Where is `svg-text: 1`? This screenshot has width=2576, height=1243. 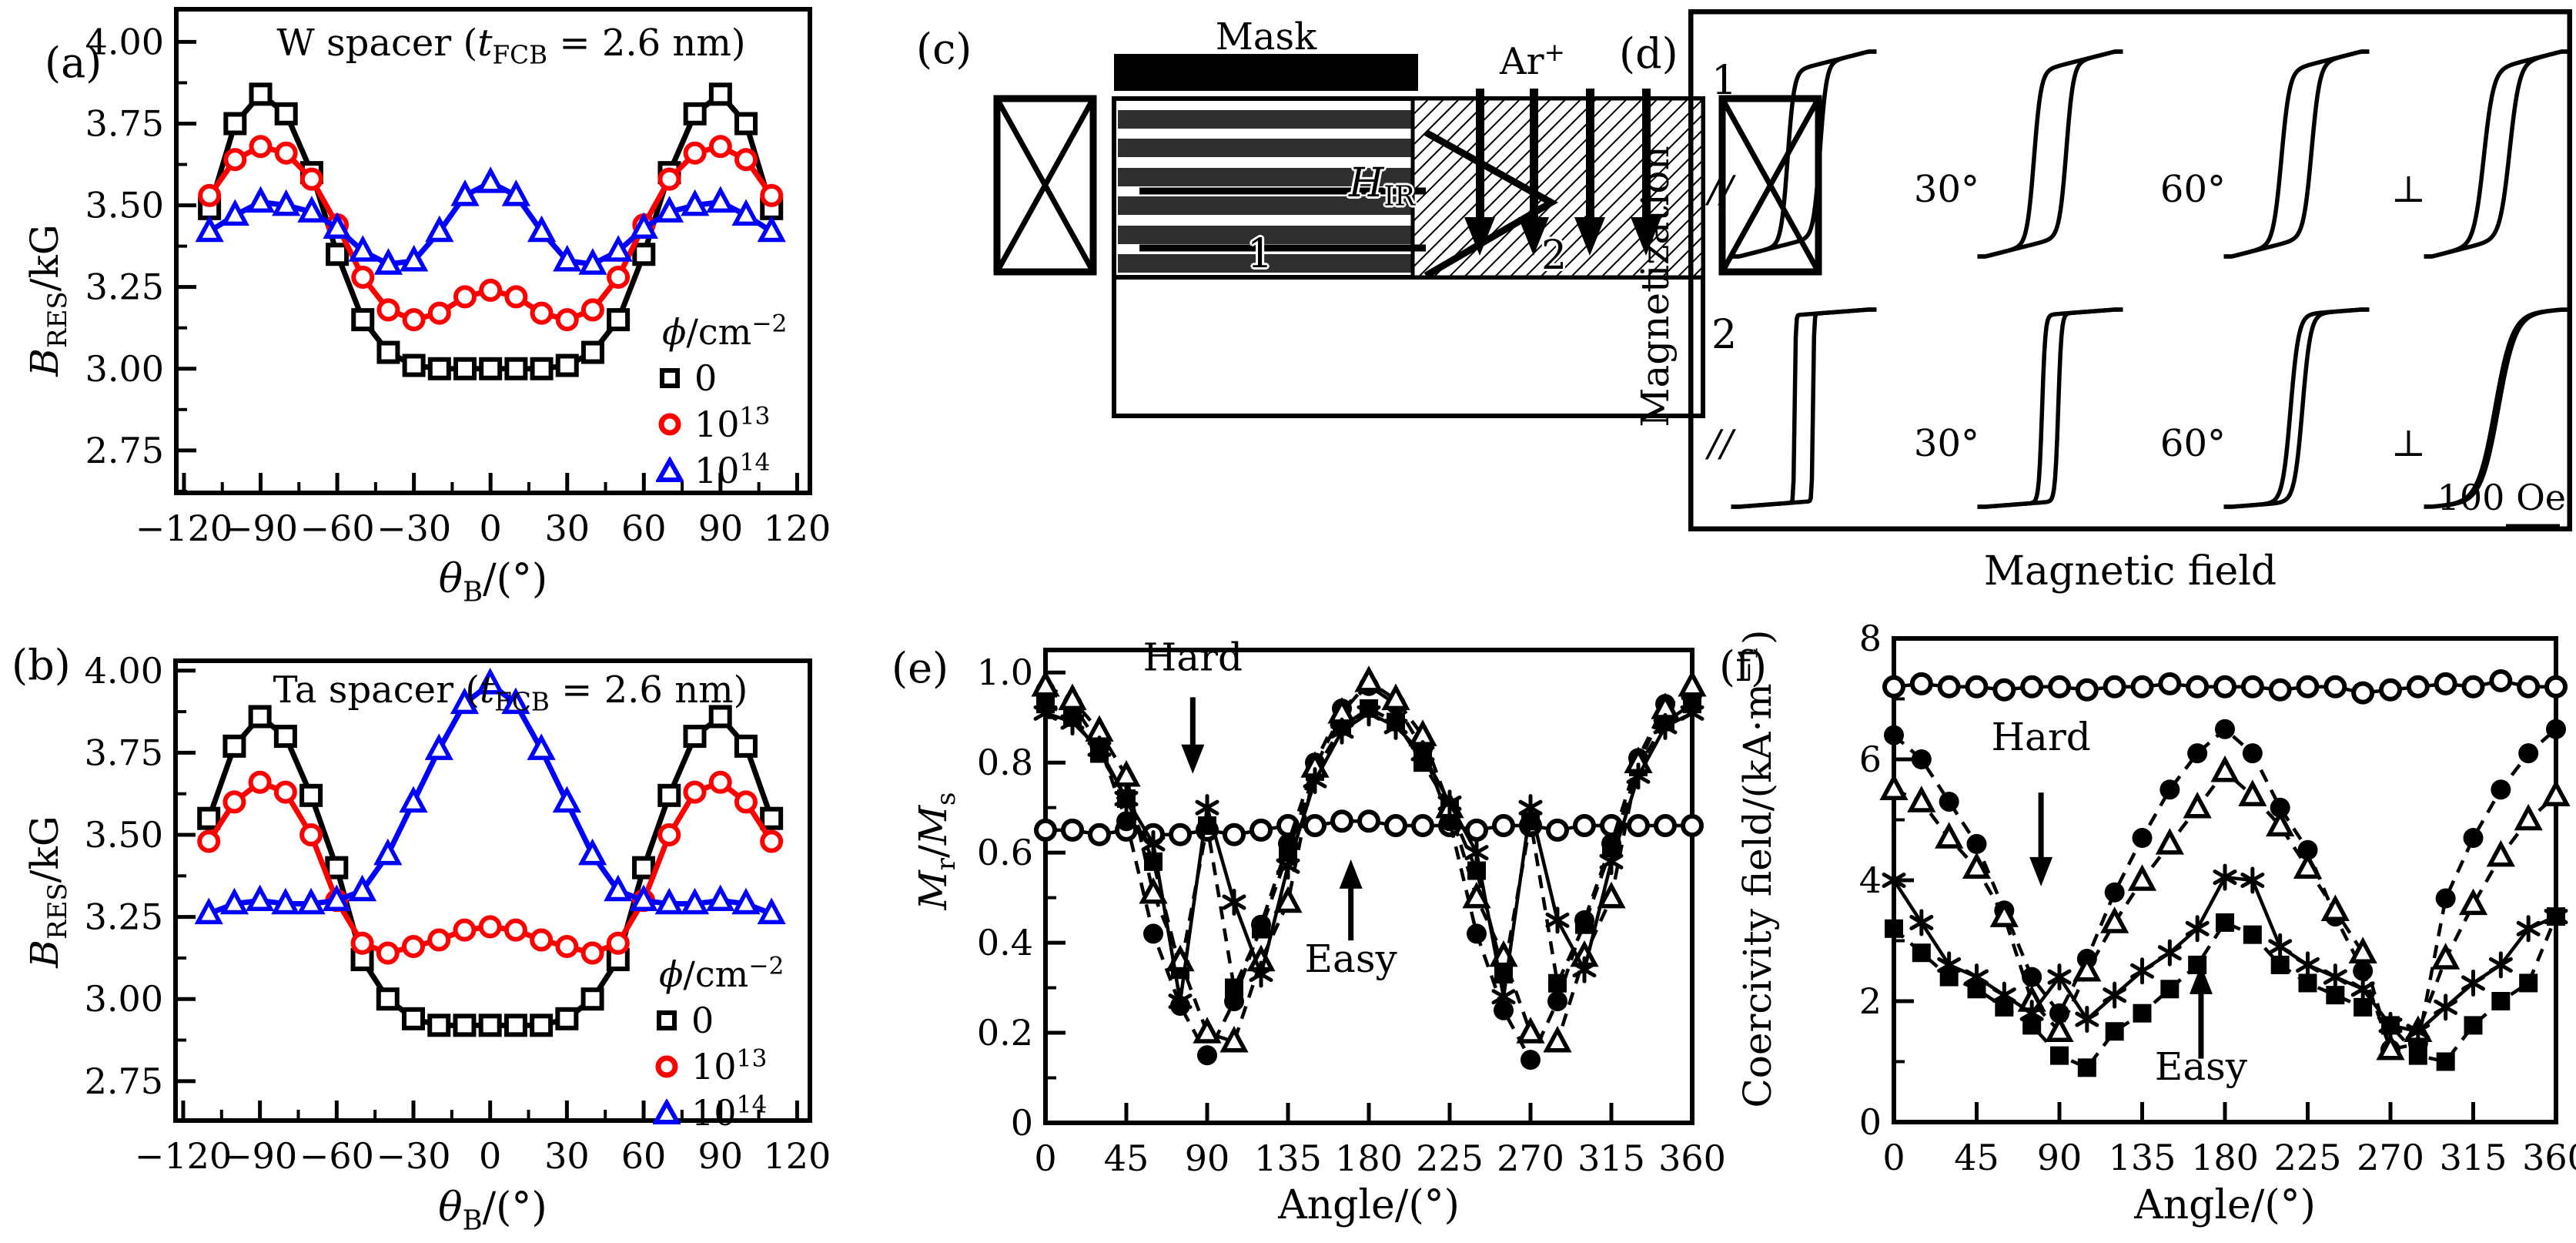 svg-text: 1 is located at coordinates (1724, 81).